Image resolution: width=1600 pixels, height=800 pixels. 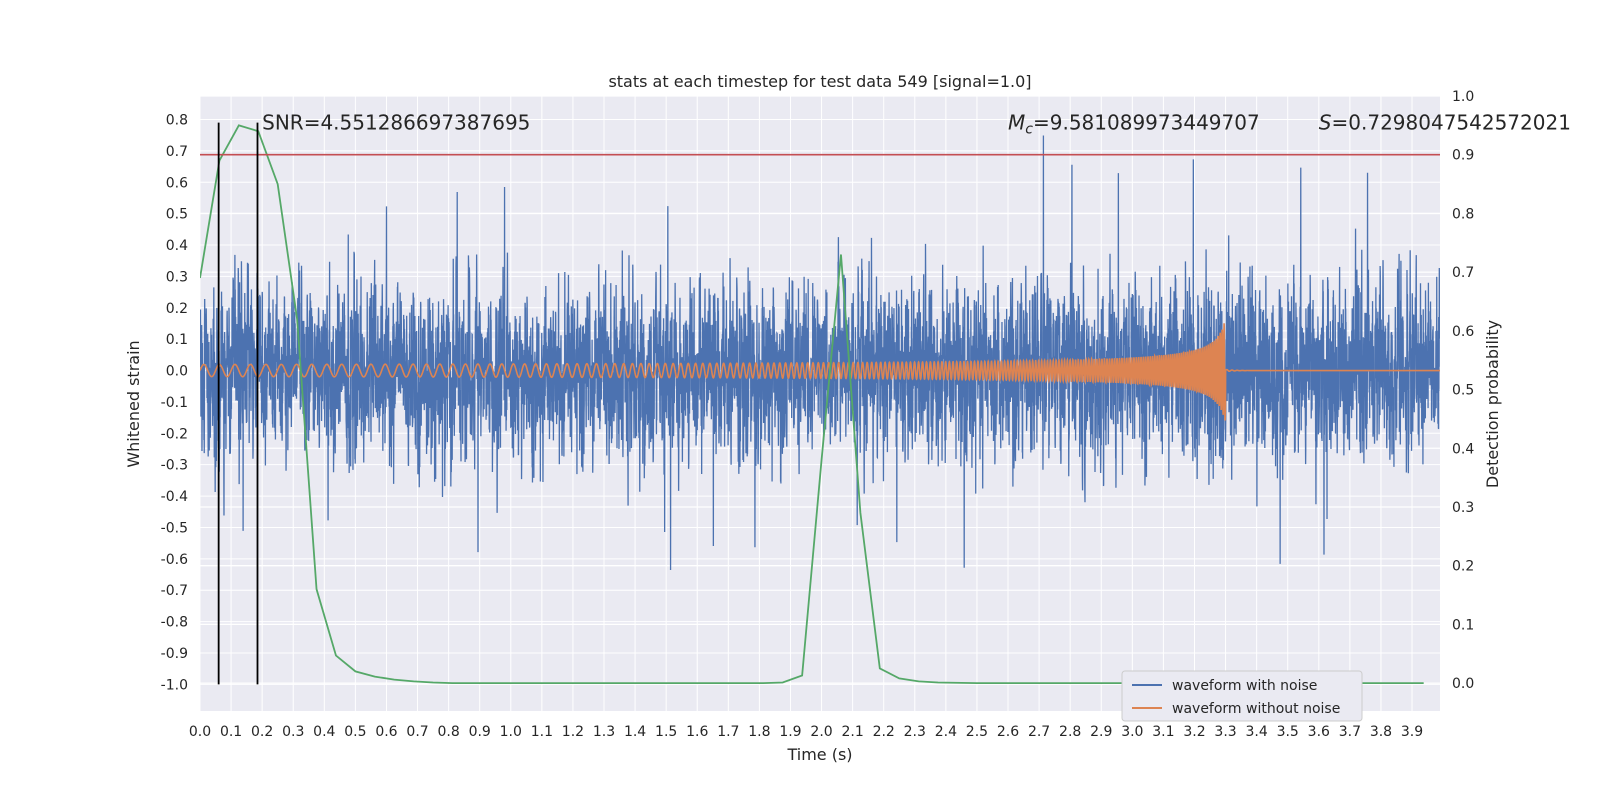 I want to click on annotation-0: SNR=4.551286697387695, so click(x=396, y=123).